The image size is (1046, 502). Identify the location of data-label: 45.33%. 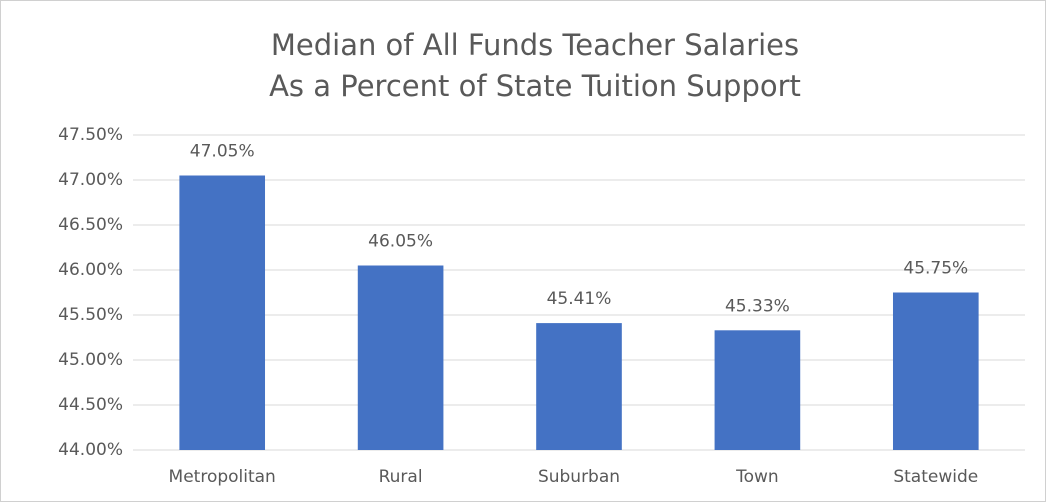
(757, 306).